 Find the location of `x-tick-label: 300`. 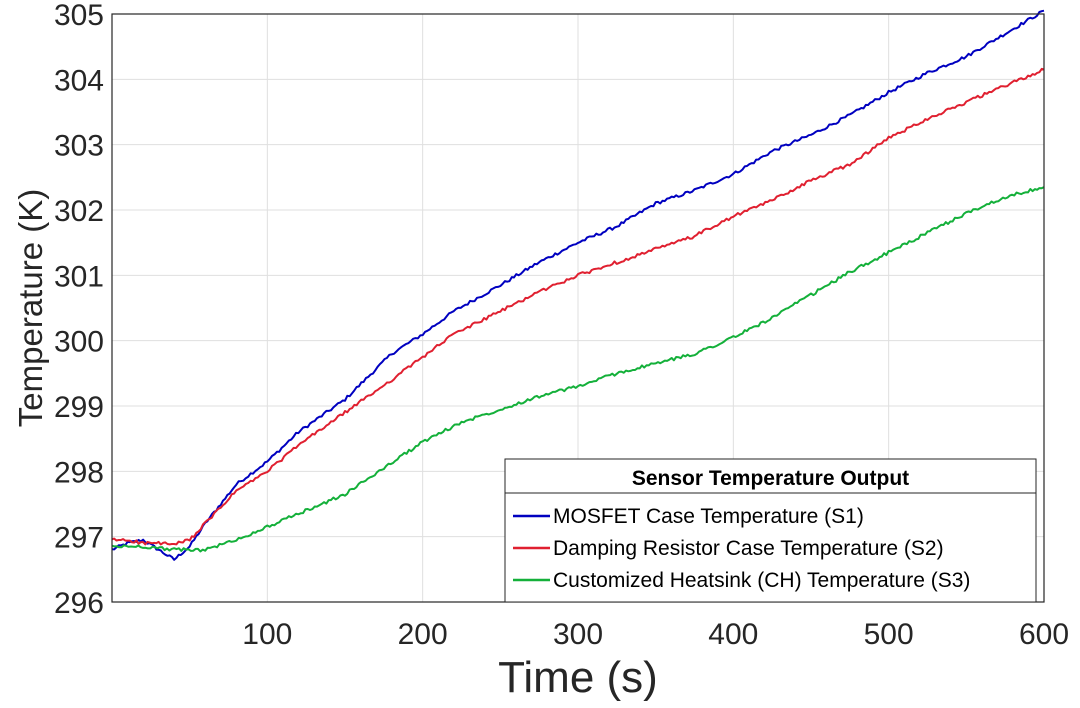

x-tick-label: 300 is located at coordinates (578, 634).